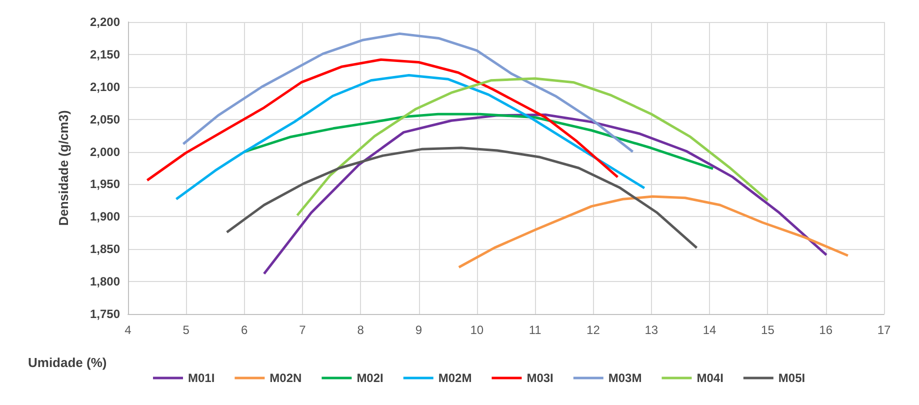  What do you see at coordinates (651, 330) in the screenshot?
I see `x-tick-label: 13` at bounding box center [651, 330].